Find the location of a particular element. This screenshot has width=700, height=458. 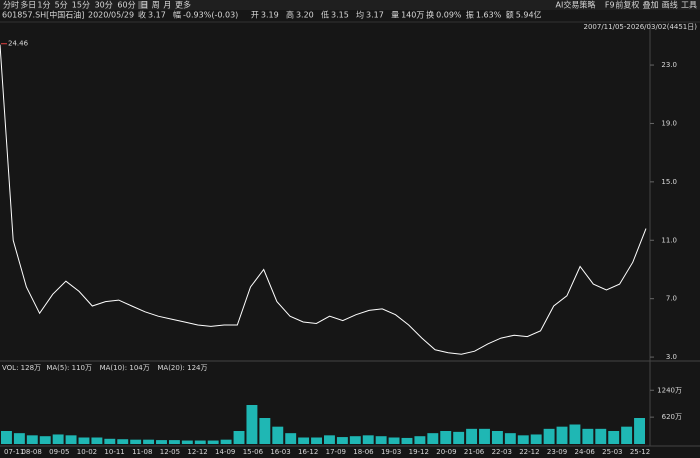

active-period-bg is located at coordinates (143, 5).